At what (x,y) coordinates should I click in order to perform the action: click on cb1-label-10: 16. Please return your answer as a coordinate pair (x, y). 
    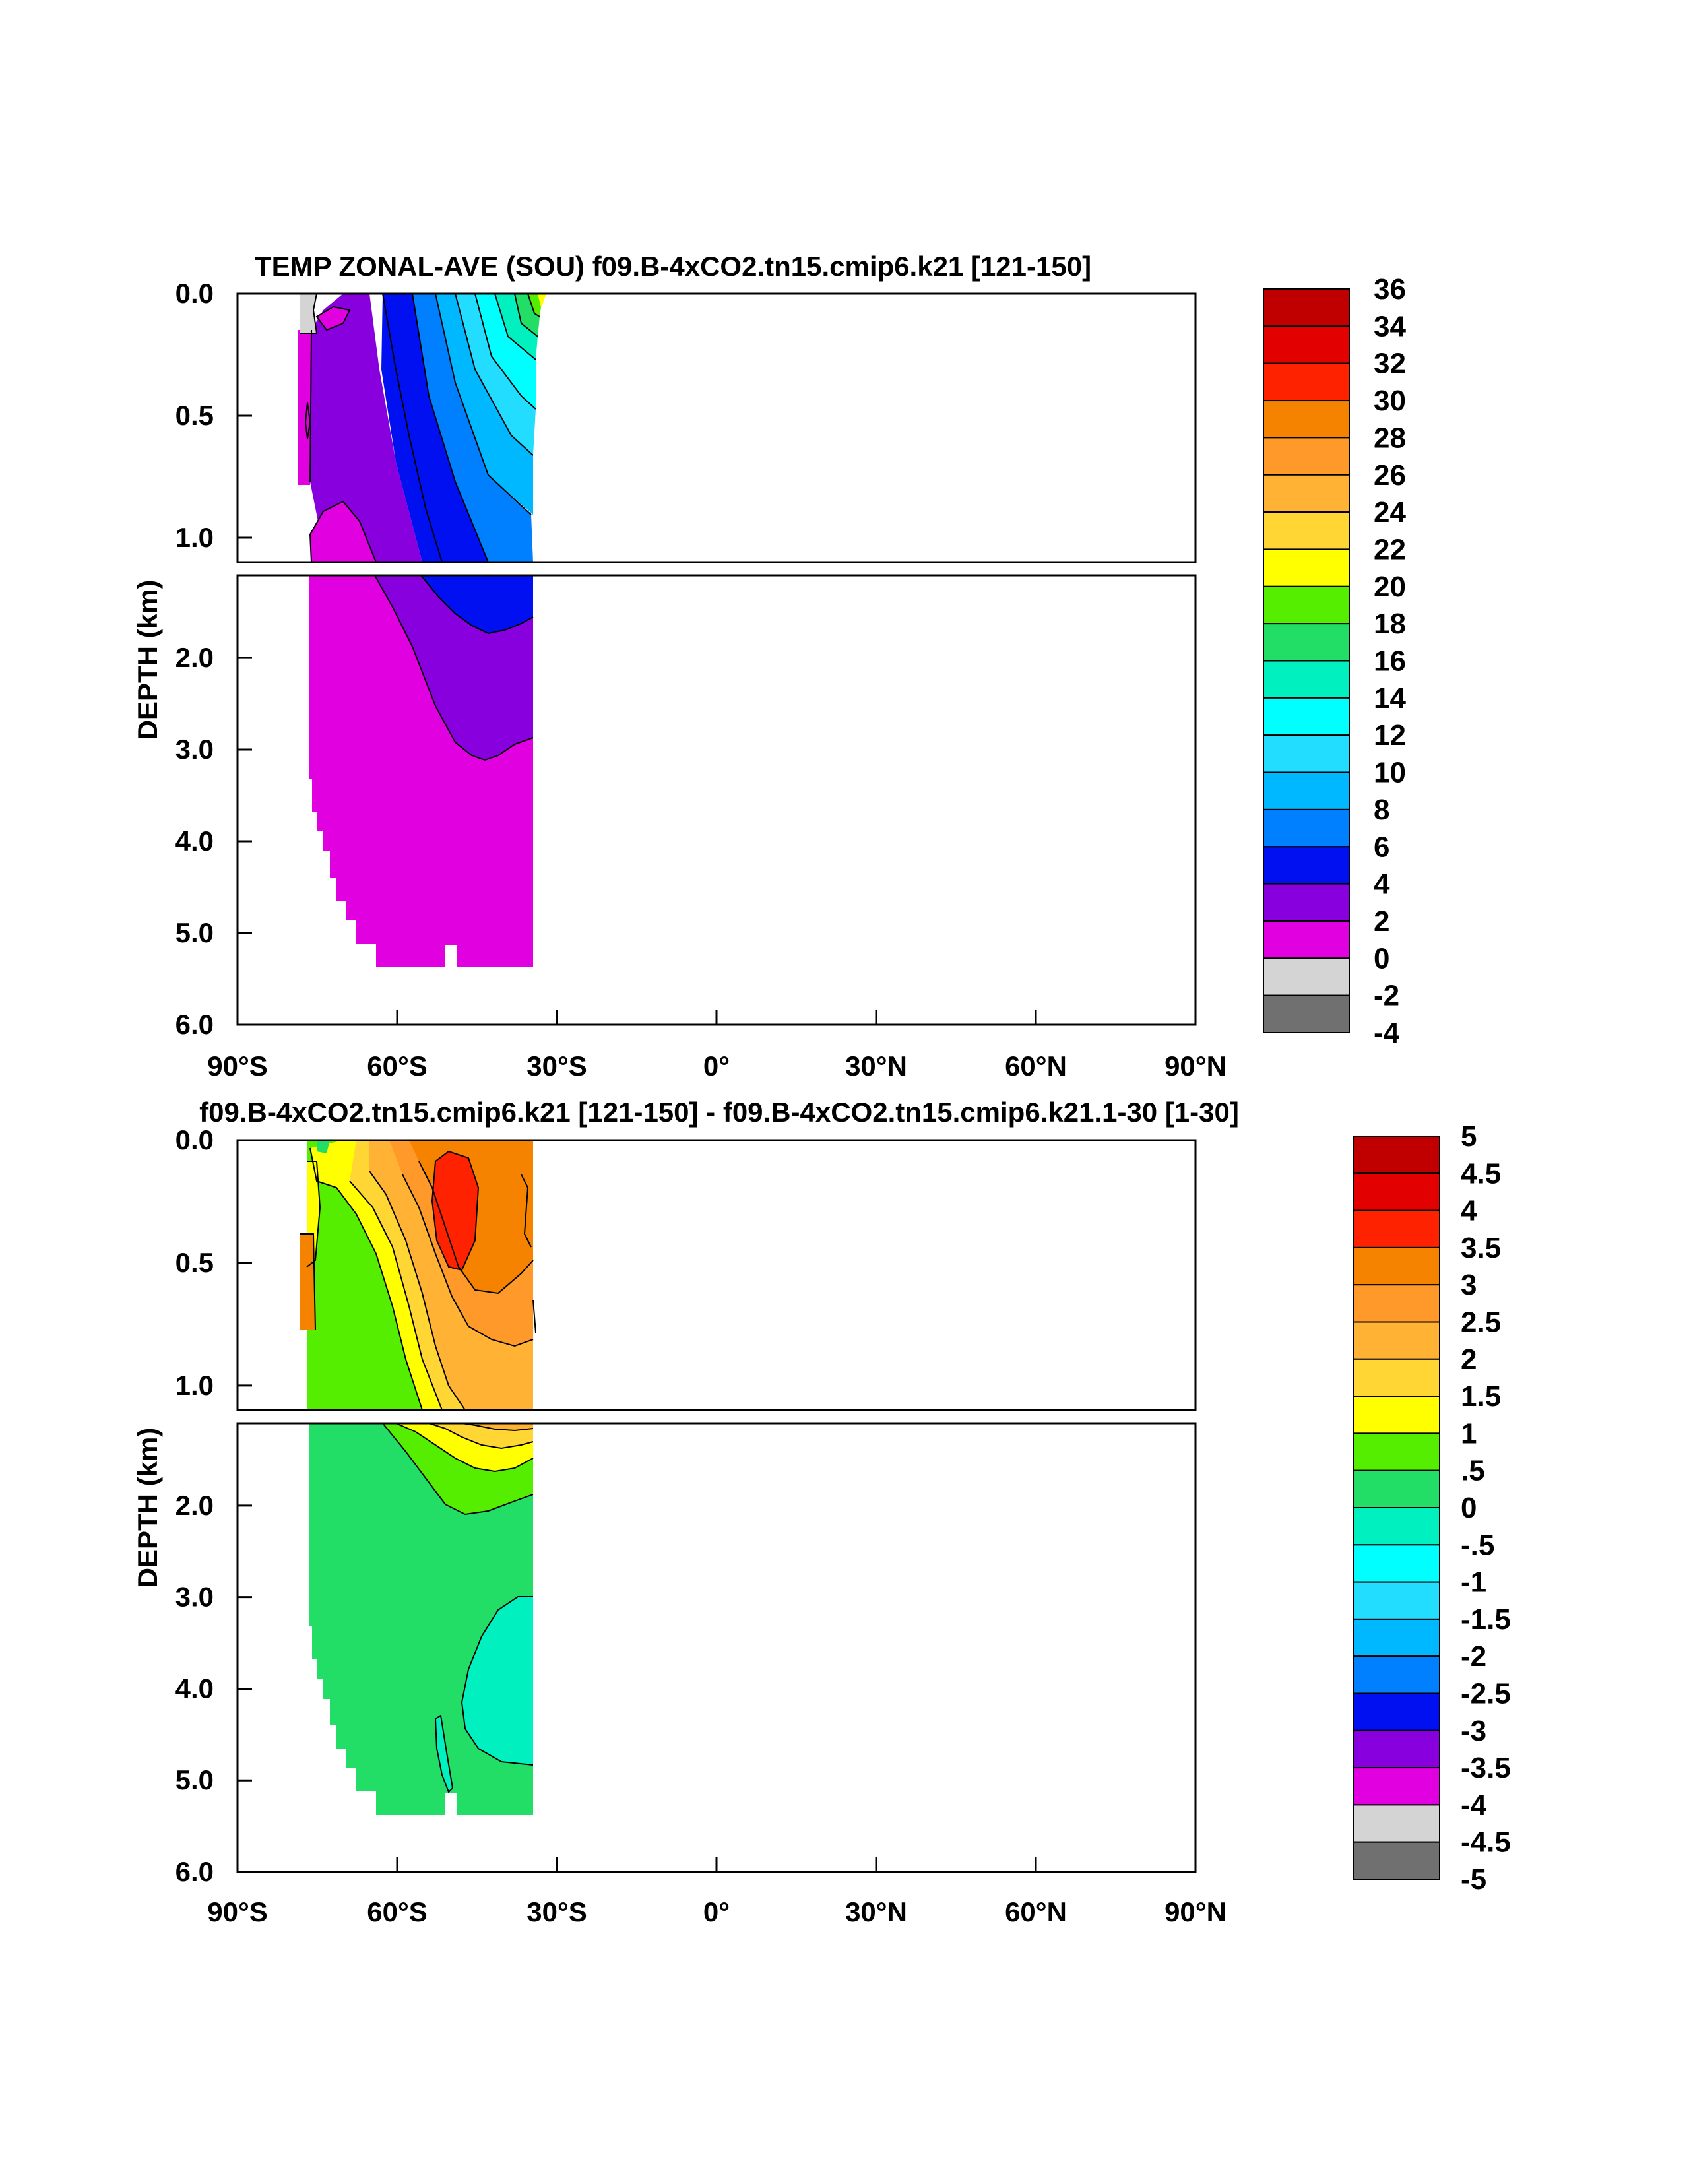
    Looking at the image, I should click on (1390, 661).